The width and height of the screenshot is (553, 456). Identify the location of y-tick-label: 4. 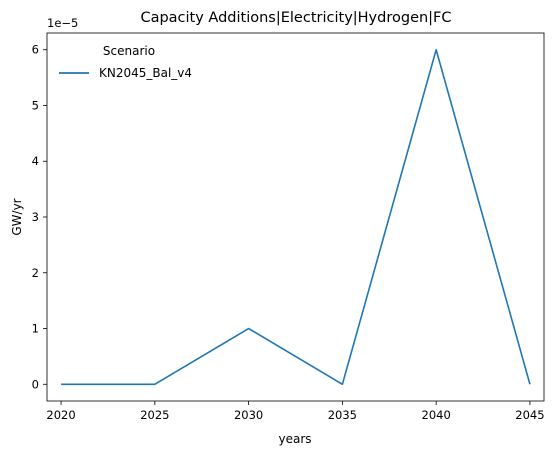
(35, 161).